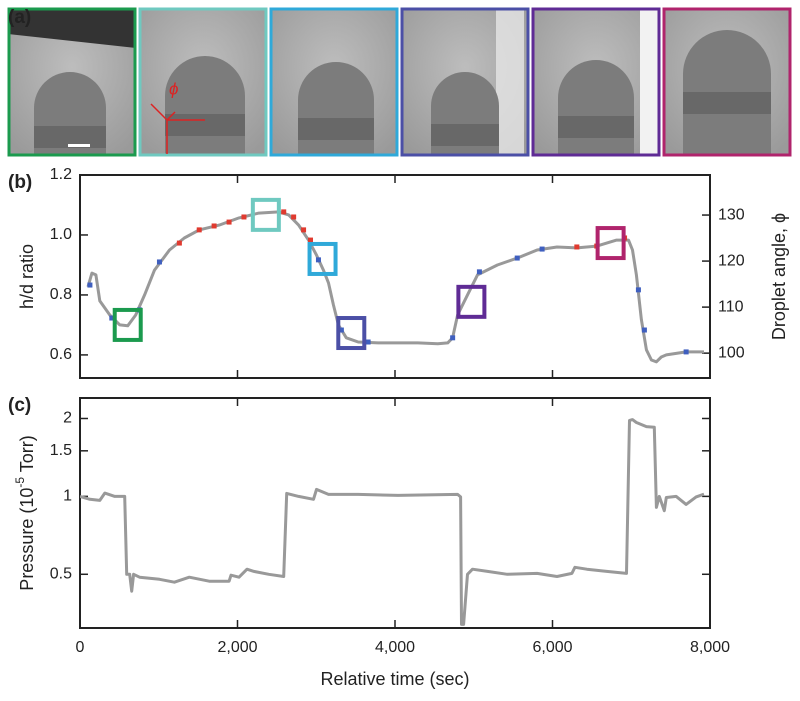 The height and width of the screenshot is (701, 800). I want to click on y-tick-label: 1.5, so click(61, 450).